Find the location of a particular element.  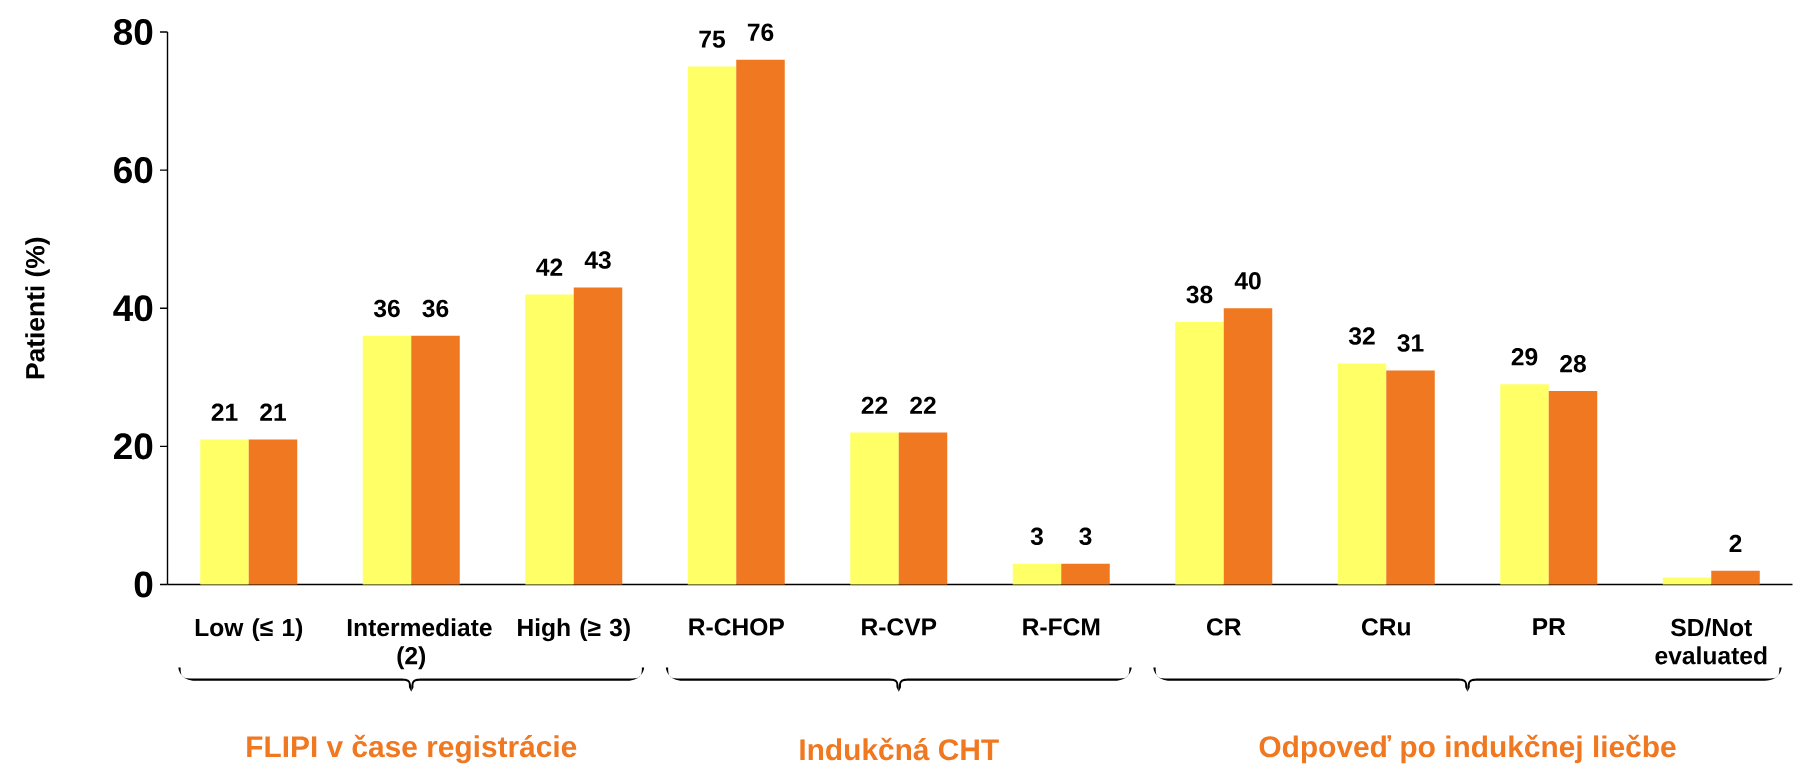

x-tick-label: R-FCM is located at coordinates (1061, 627).